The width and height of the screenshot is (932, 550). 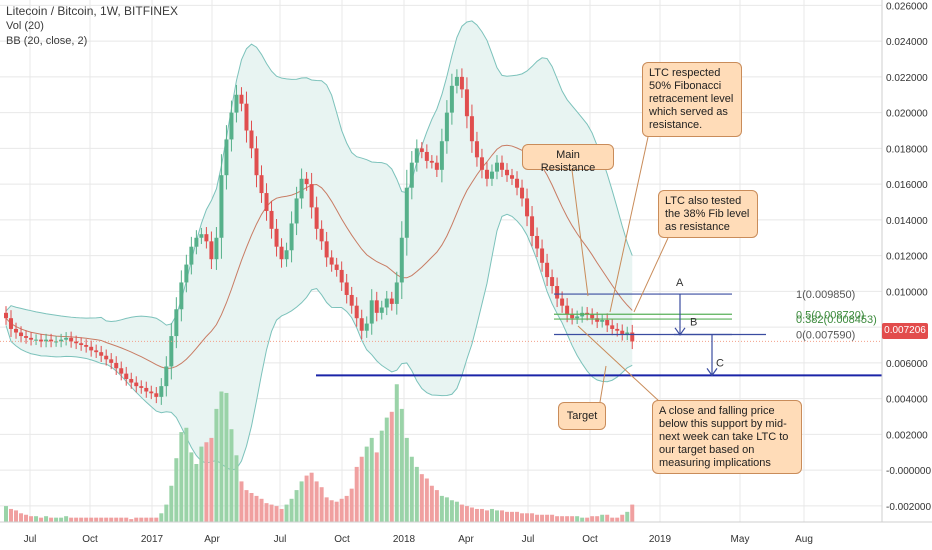 What do you see at coordinates (712, 372) in the screenshot?
I see `measure-arrow-c-head` at bounding box center [712, 372].